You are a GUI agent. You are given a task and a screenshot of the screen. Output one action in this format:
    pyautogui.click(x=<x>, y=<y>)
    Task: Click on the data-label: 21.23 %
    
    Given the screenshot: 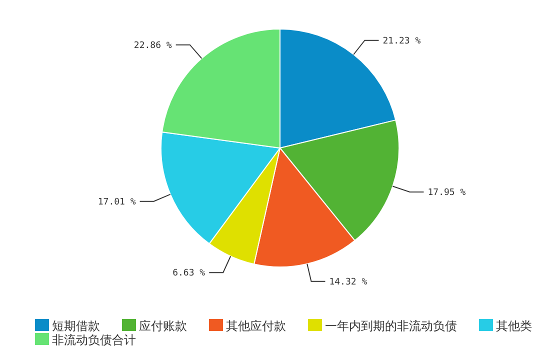 What is the action you would take?
    pyautogui.click(x=402, y=41)
    